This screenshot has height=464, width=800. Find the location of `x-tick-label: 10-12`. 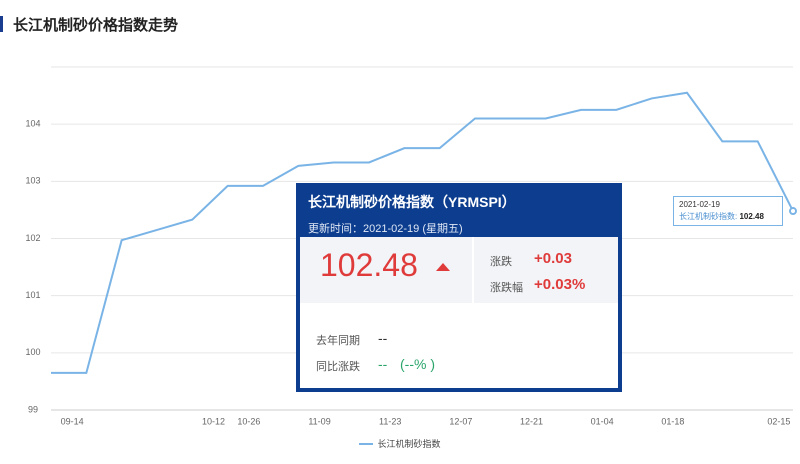

x-tick-label: 10-12 is located at coordinates (213, 421).